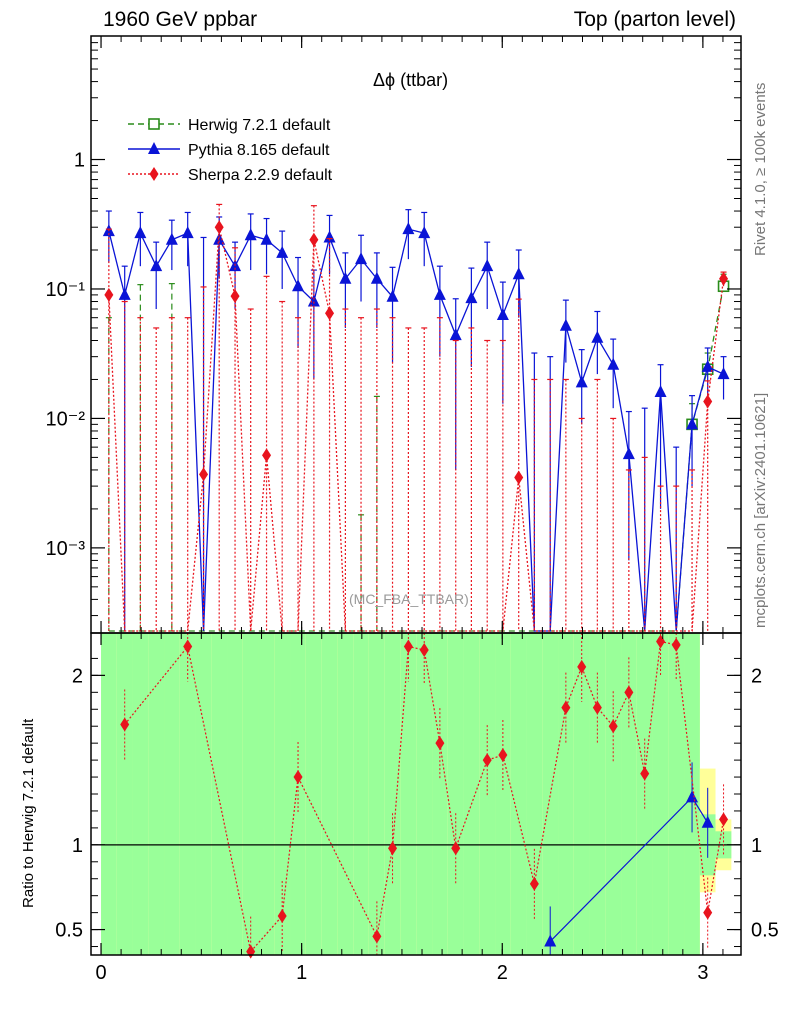 This screenshot has width=786, height=1024. What do you see at coordinates (702, 973) in the screenshot?
I see `x-tick-label: 3` at bounding box center [702, 973].